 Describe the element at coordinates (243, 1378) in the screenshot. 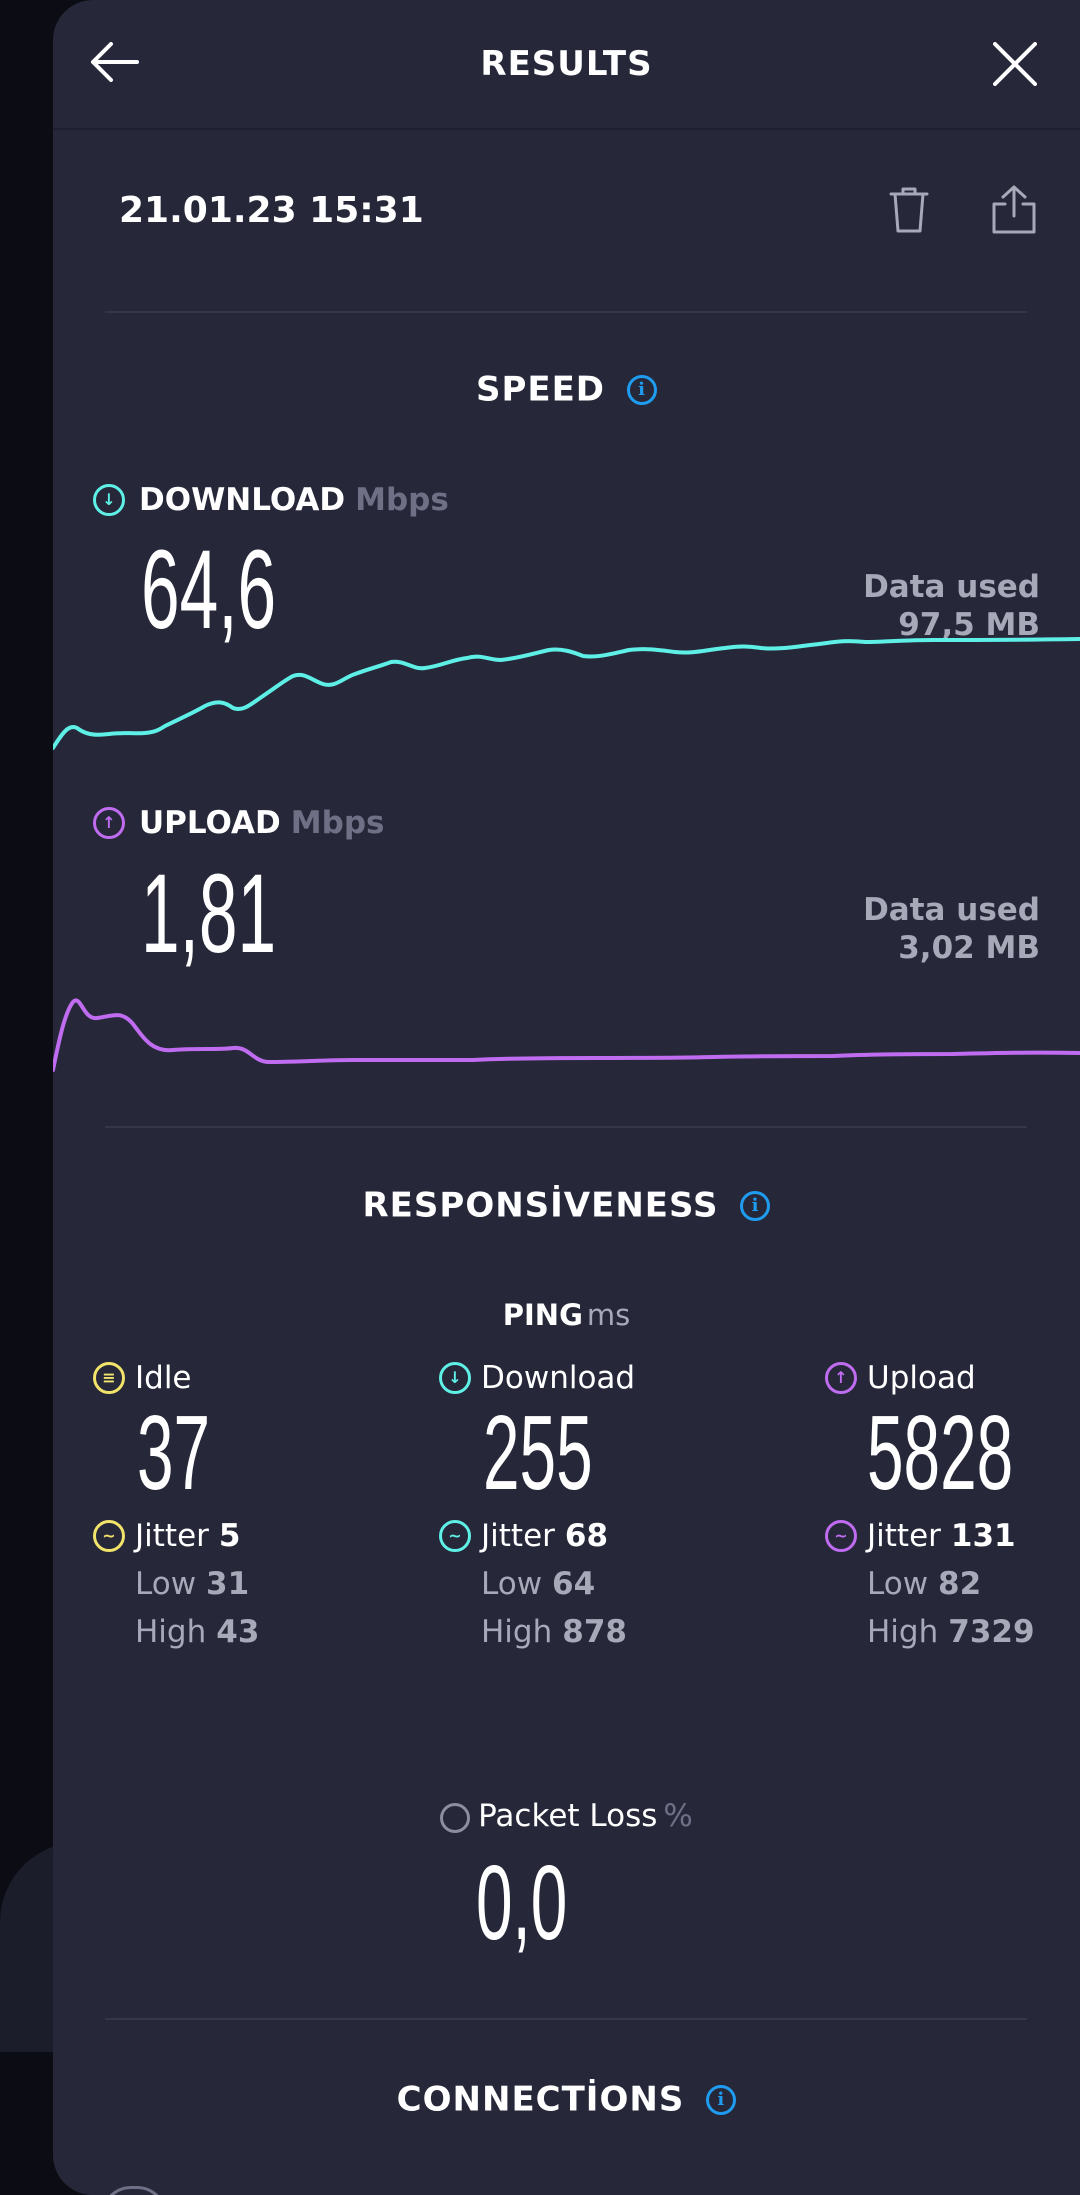

I see `ping-idle-label: ≡ Idle` at that location.